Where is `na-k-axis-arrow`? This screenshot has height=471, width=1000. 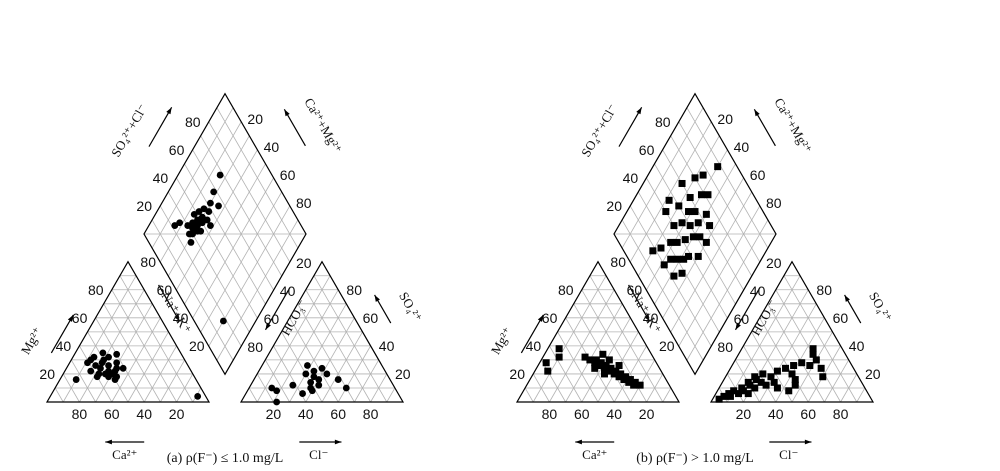
na-k-axis-arrow is located at coordinates (169, 303).